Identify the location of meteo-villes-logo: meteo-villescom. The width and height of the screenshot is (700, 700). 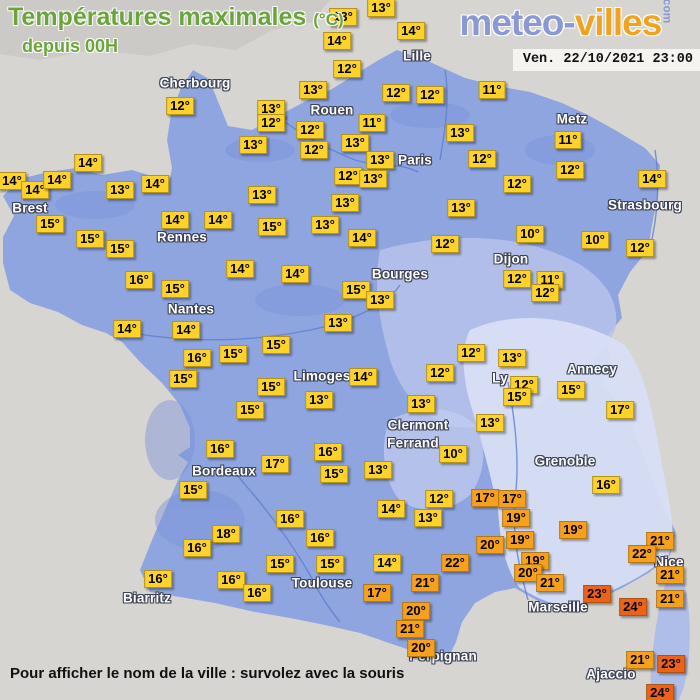
(572, 22).